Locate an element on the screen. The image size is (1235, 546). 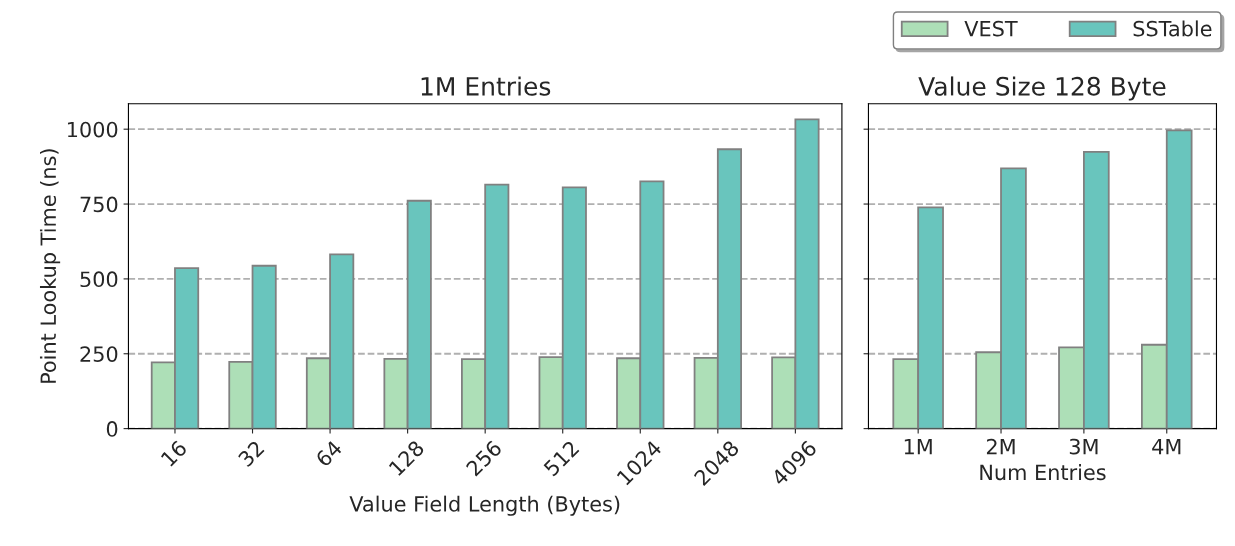
x-tick-label: 128 is located at coordinates (406, 458).